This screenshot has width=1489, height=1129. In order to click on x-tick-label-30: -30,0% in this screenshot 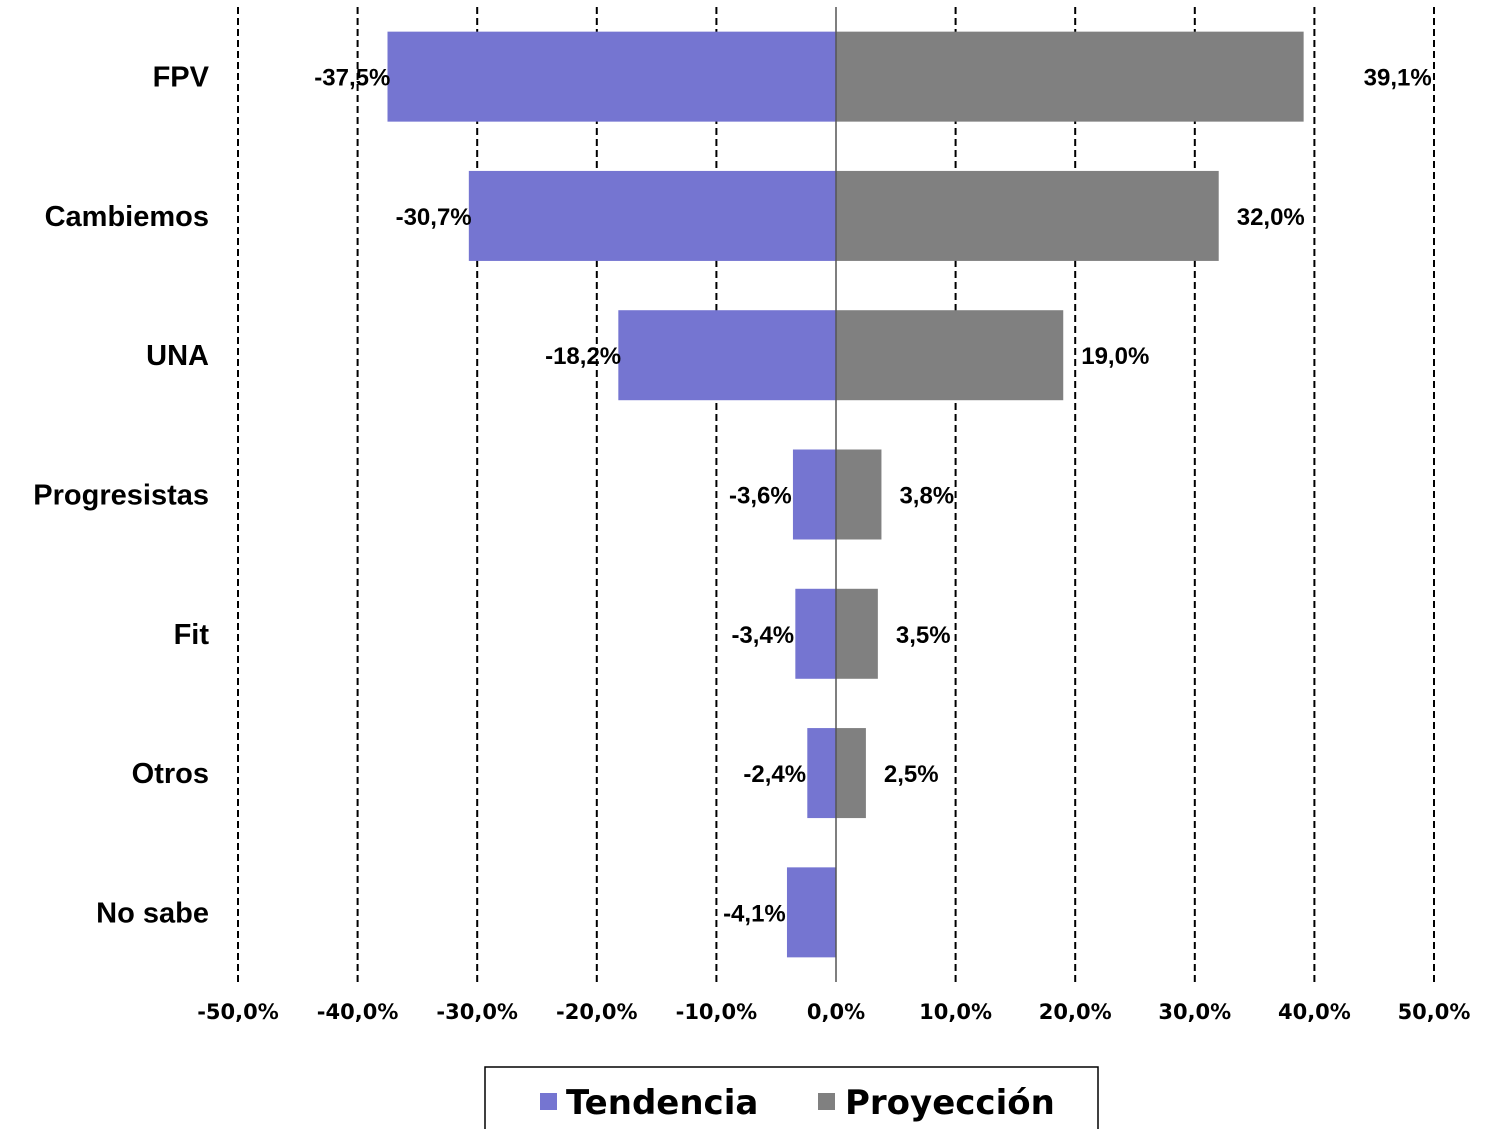, I will do `click(477, 1012)`.